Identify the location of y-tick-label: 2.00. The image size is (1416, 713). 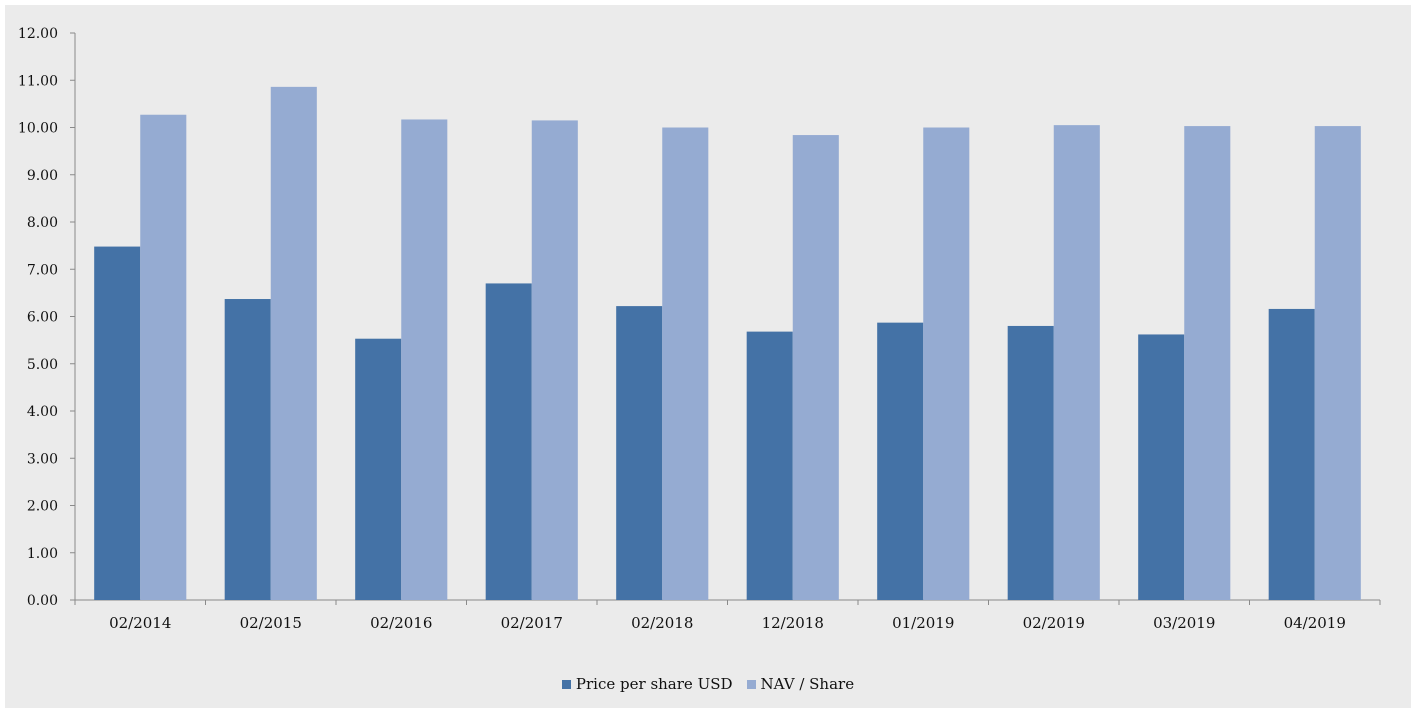
(42, 507).